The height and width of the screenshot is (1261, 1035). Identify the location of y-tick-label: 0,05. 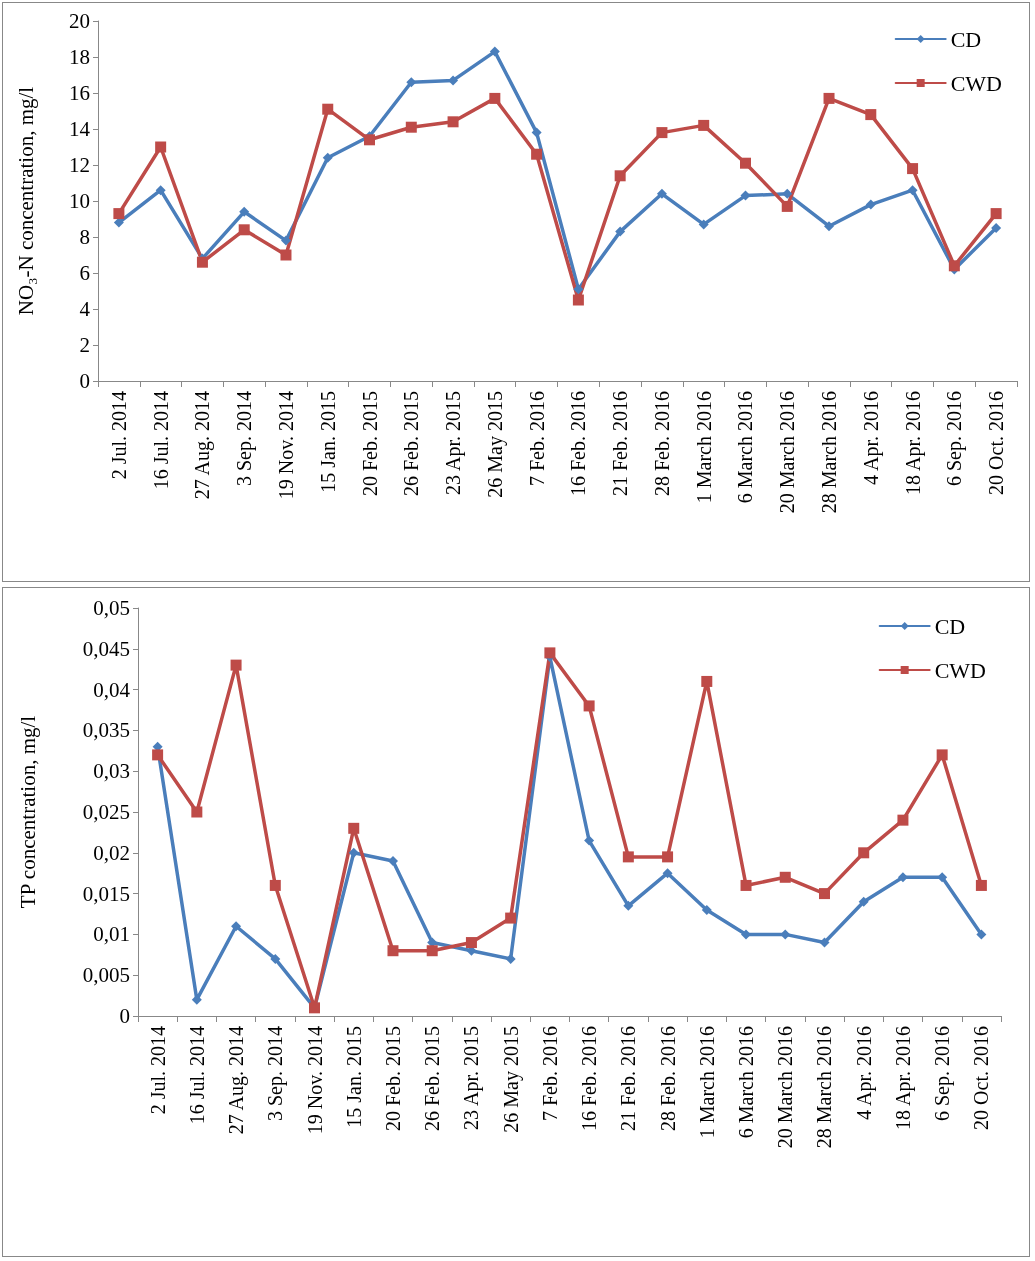
(111, 608).